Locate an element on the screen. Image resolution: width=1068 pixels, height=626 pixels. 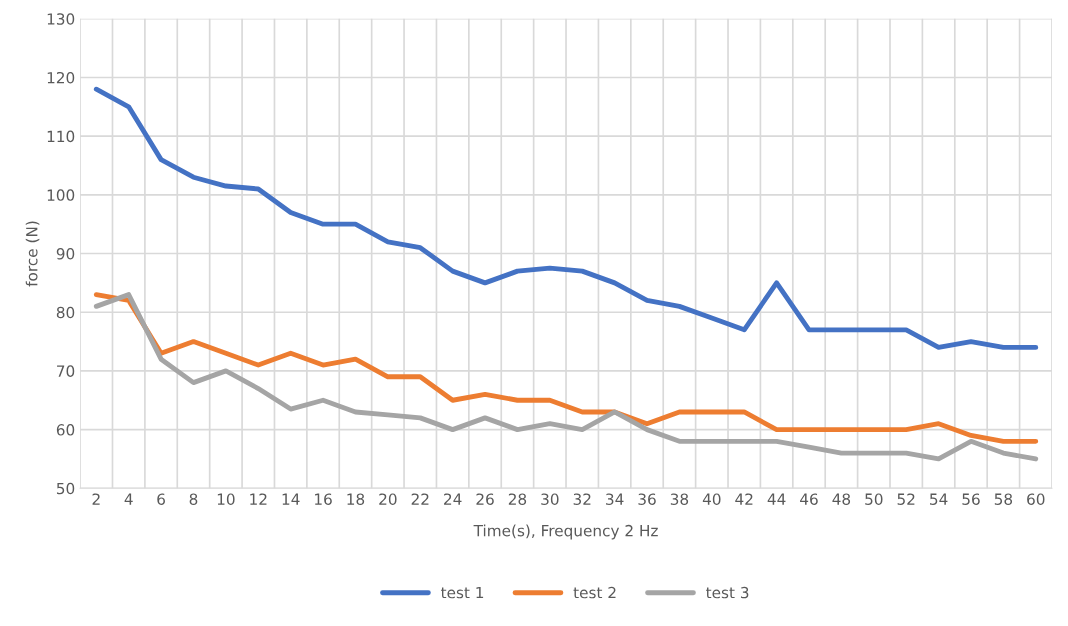
x-tick-label: 4 is located at coordinates (128, 499).